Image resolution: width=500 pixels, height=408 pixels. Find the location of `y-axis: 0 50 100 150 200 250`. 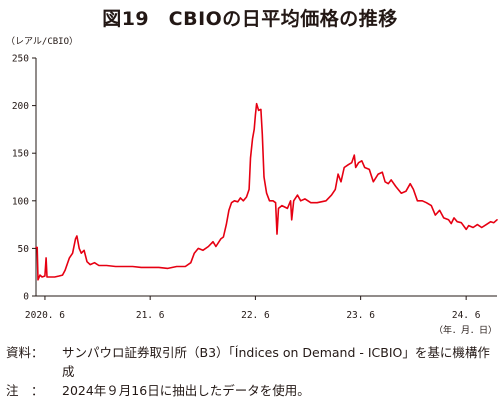

y-axis: 0 50 100 150 200 250 is located at coordinates (24, 178).